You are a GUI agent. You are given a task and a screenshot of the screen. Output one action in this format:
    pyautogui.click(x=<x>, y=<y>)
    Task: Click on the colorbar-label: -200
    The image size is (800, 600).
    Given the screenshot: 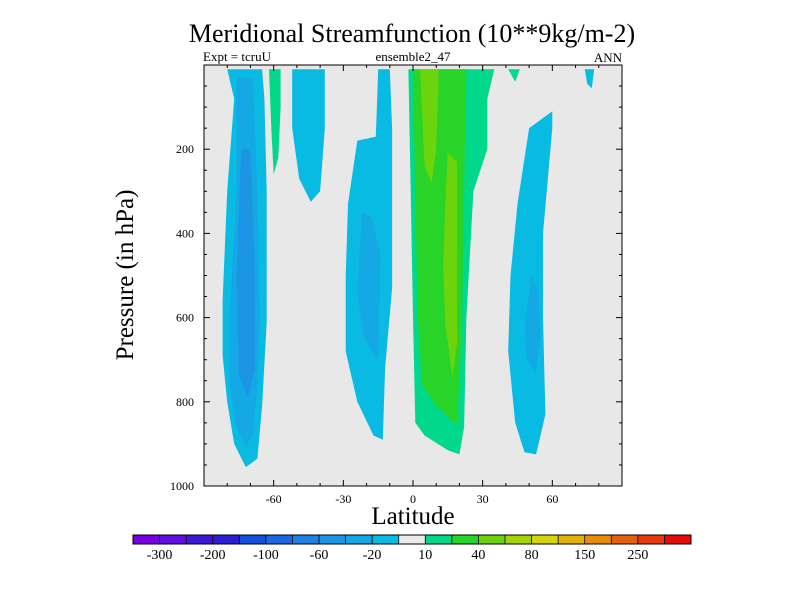 What is the action you would take?
    pyautogui.click(x=213, y=555)
    